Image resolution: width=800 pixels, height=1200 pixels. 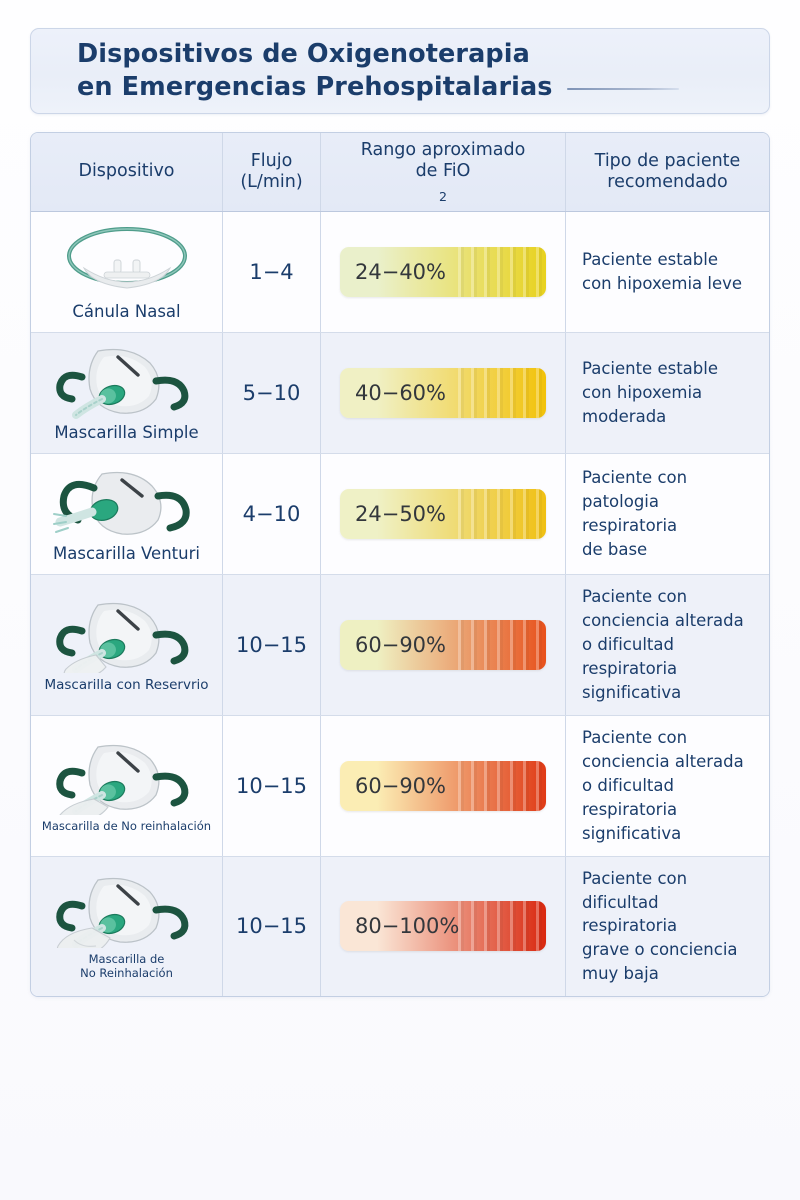 I want to click on simple-mask-icon, so click(x=127, y=380).